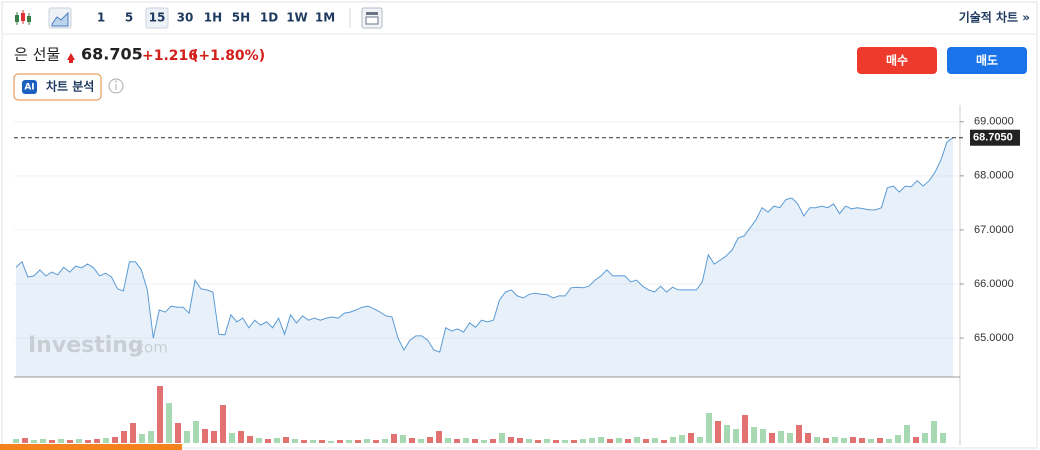  What do you see at coordinates (269, 18) in the screenshot?
I see `interval-button: 1D` at bounding box center [269, 18].